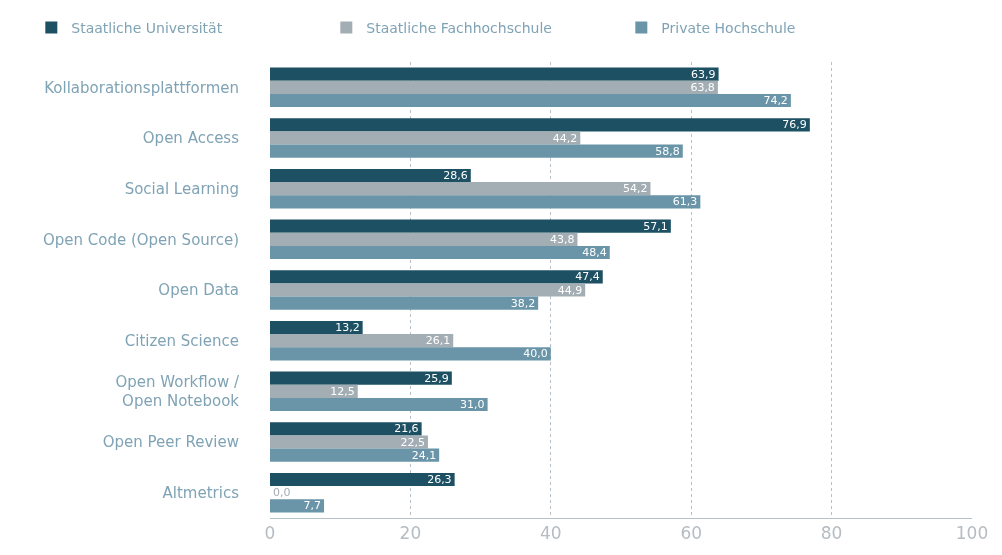  What do you see at coordinates (972, 533) in the screenshot?
I see `x-tick-label: 100` at bounding box center [972, 533].